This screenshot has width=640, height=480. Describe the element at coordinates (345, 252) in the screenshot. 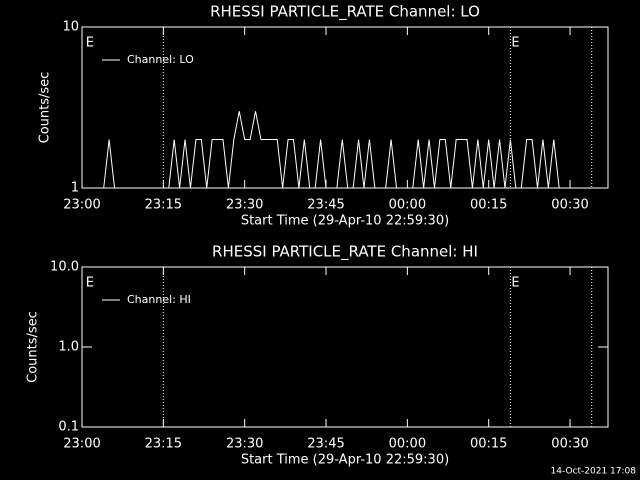

I see `chart-title: RHESSI PARTICLE_RATE Channel: HI` at that location.